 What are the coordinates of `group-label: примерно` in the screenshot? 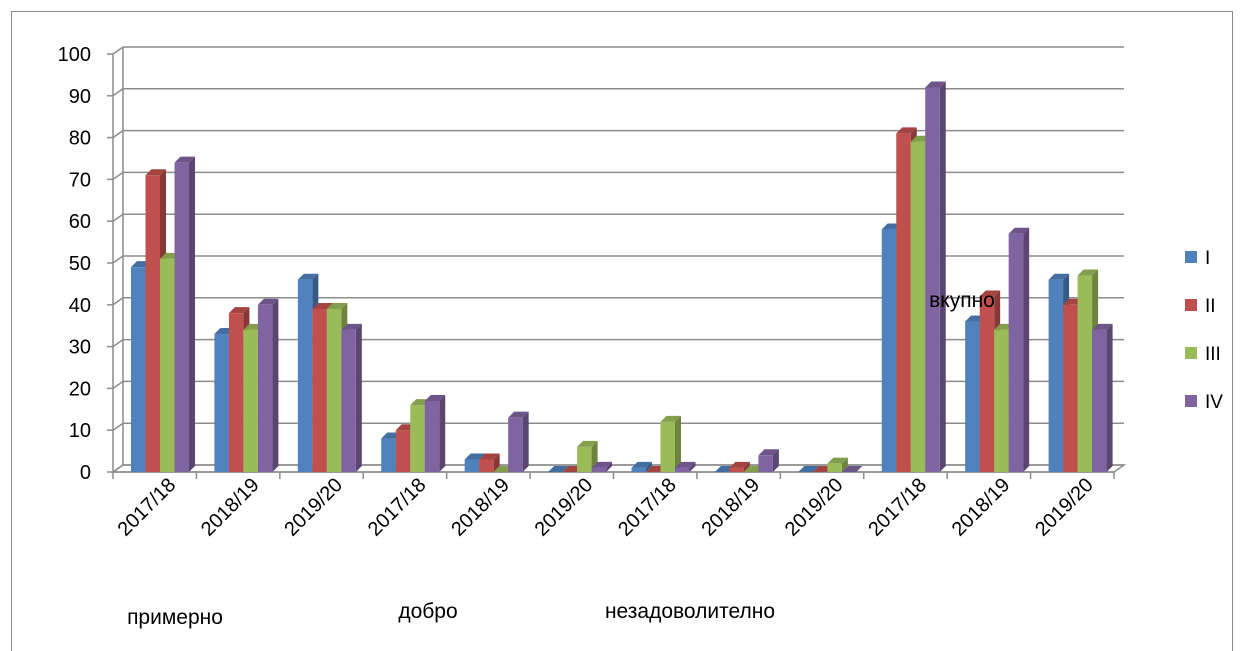 It's located at (175, 617).